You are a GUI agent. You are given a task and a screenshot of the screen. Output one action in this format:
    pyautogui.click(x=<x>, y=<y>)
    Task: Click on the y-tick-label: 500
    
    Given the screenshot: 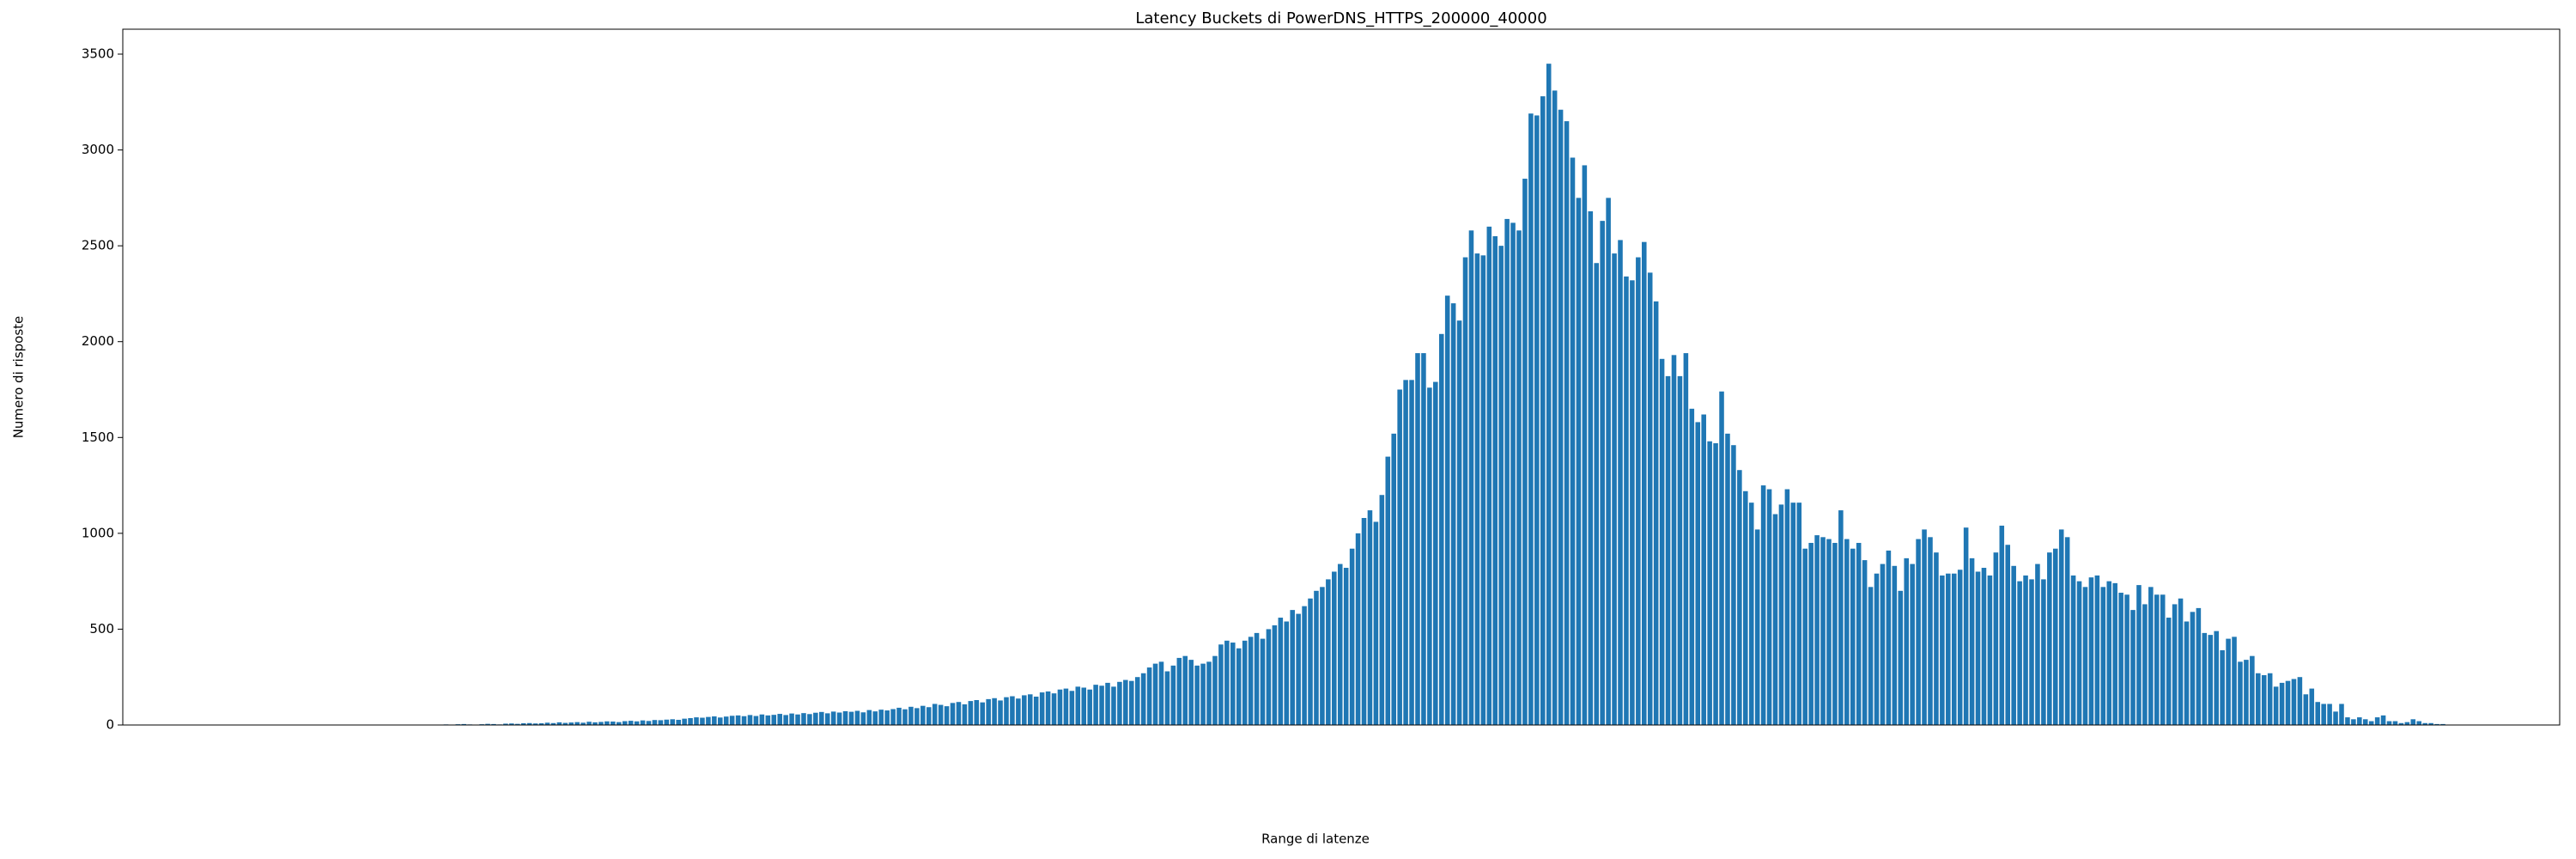 What is the action you would take?
    pyautogui.click(x=101, y=629)
    